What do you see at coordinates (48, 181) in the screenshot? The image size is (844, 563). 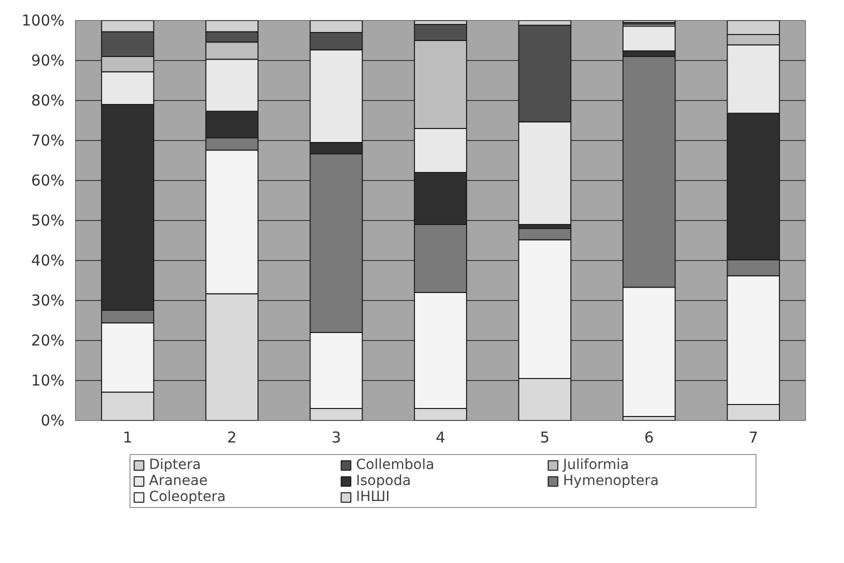 I see `y-tick-label: 60%` at bounding box center [48, 181].